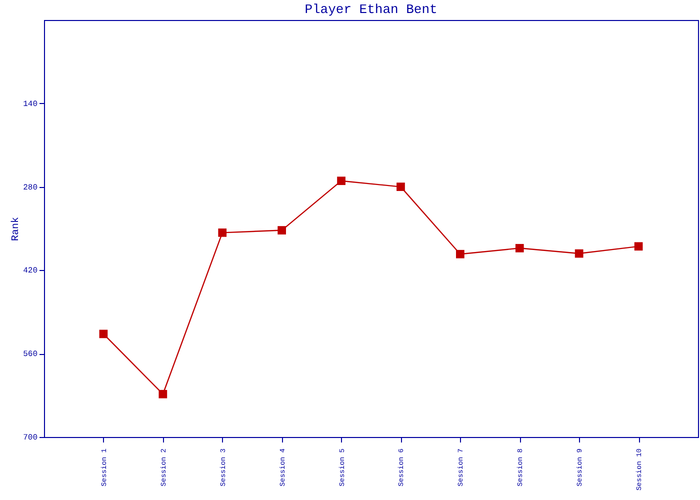 Image resolution: width=700 pixels, height=500 pixels. Describe the element at coordinates (30, 355) in the screenshot. I see `y-tick-label: 560` at that location.